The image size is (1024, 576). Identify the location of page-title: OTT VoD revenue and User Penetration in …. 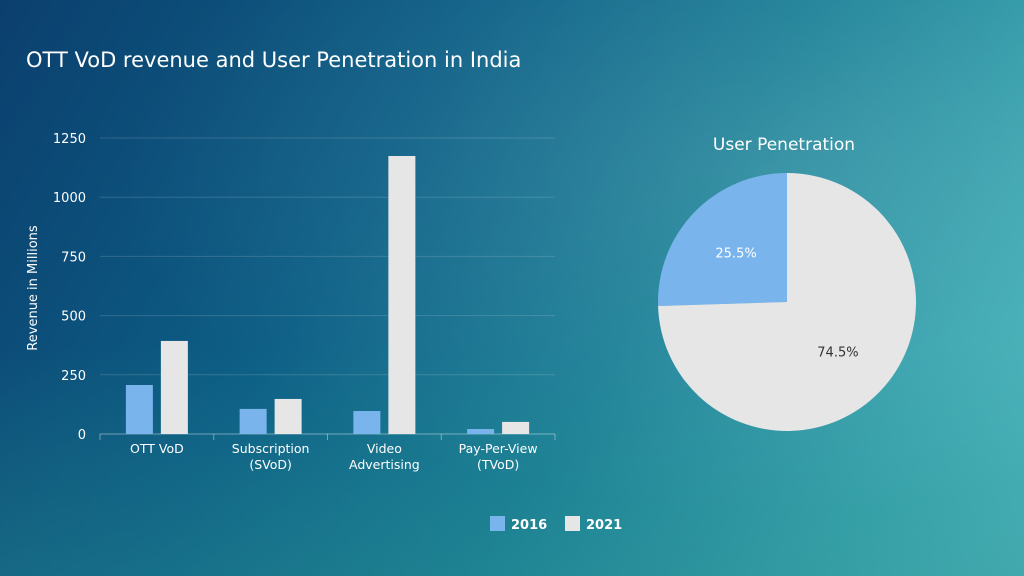
(274, 60).